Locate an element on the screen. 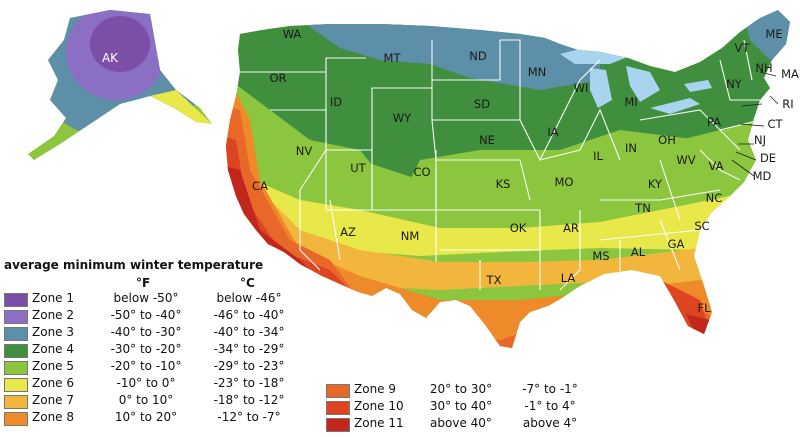 The image size is (800, 437). zone-name: Zone 10 is located at coordinates (379, 406).